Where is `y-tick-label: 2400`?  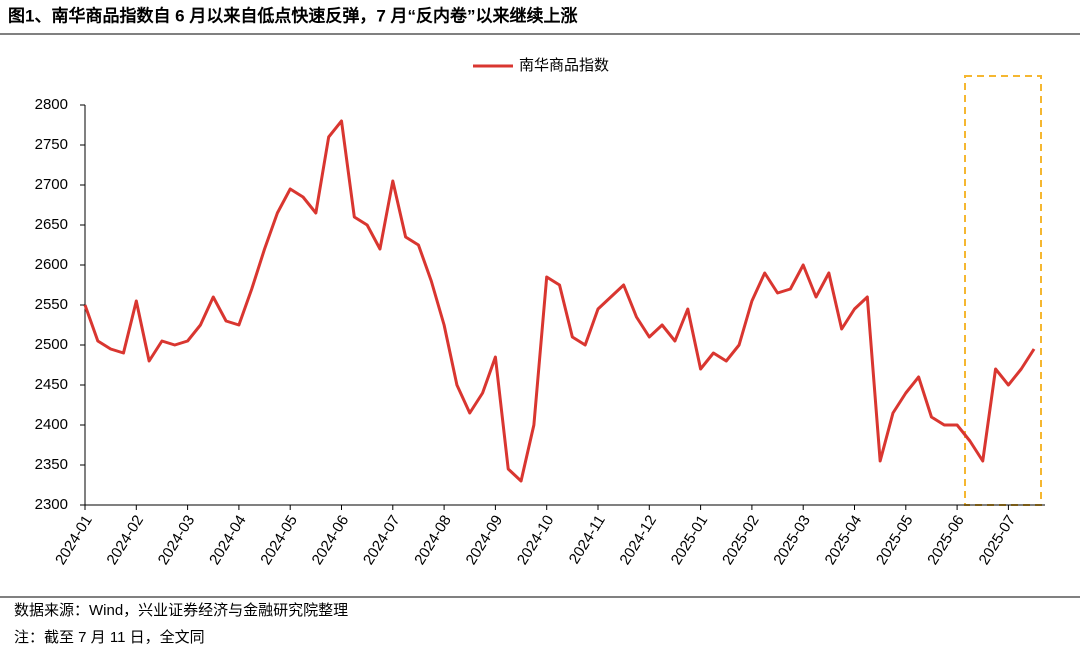 y-tick-label: 2400 is located at coordinates (51, 424).